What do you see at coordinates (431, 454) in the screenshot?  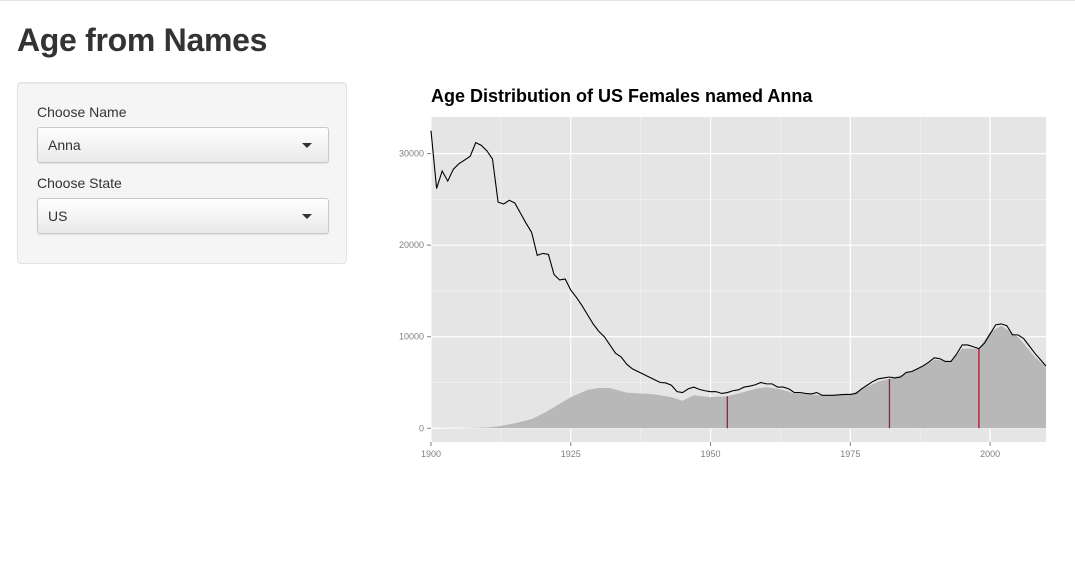 I see `x-tick-label: 1900` at bounding box center [431, 454].